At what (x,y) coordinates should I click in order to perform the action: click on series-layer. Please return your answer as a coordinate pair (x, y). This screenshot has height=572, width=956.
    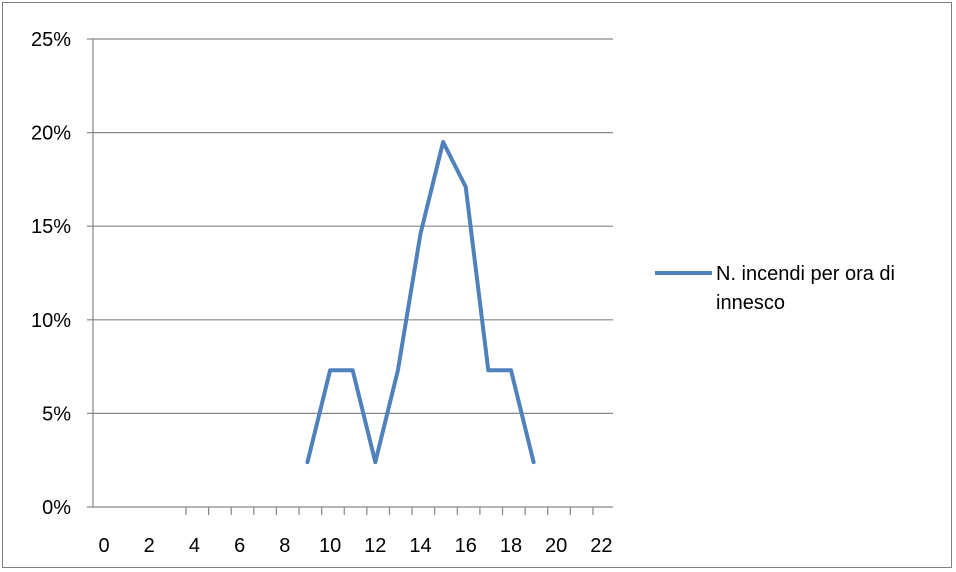
    Looking at the image, I should click on (420, 302).